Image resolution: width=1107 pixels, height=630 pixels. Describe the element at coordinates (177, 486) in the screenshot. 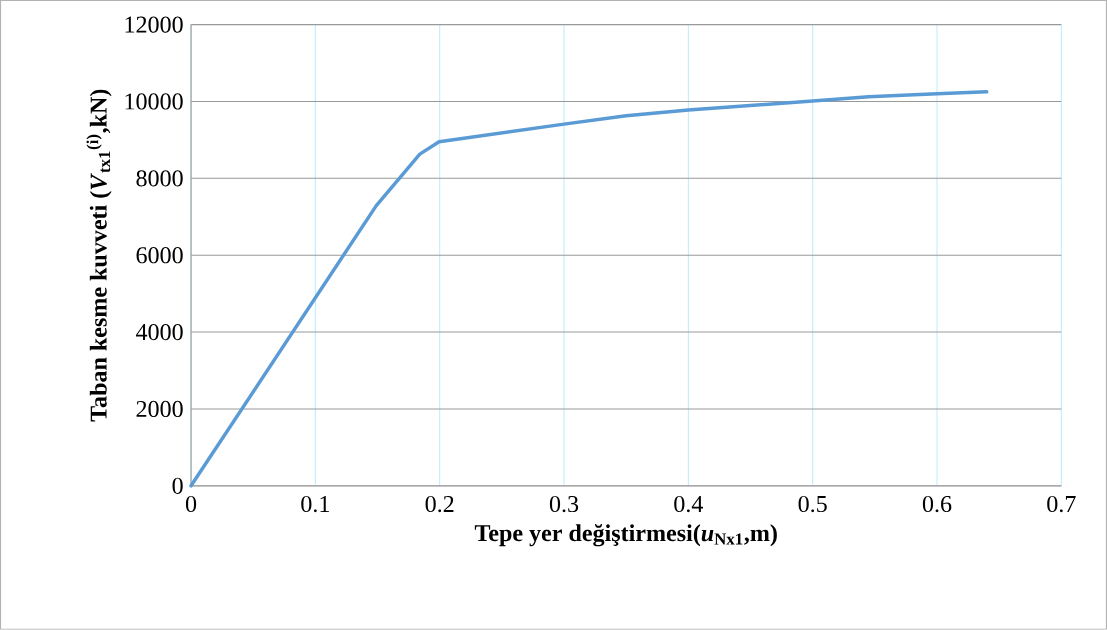

I see `y-tick-label: 0` at that location.